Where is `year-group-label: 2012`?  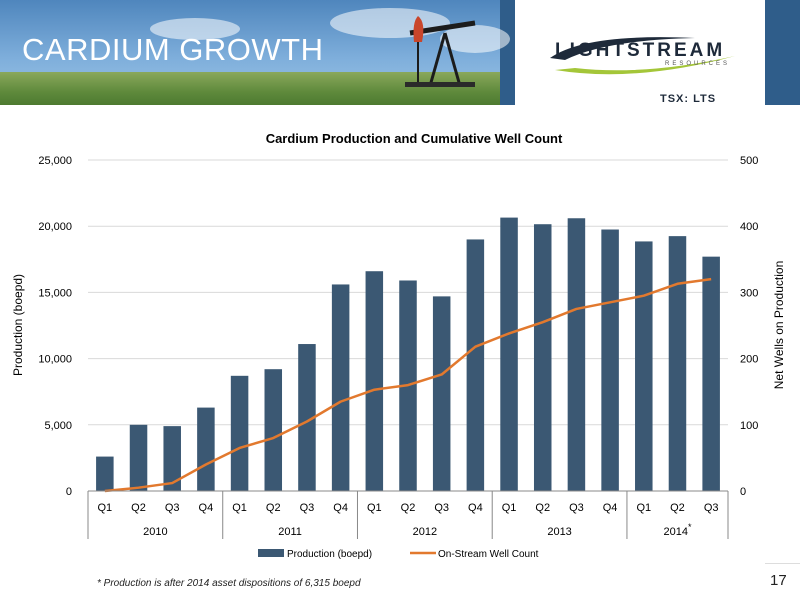 year-group-label: 2012 is located at coordinates (425, 532).